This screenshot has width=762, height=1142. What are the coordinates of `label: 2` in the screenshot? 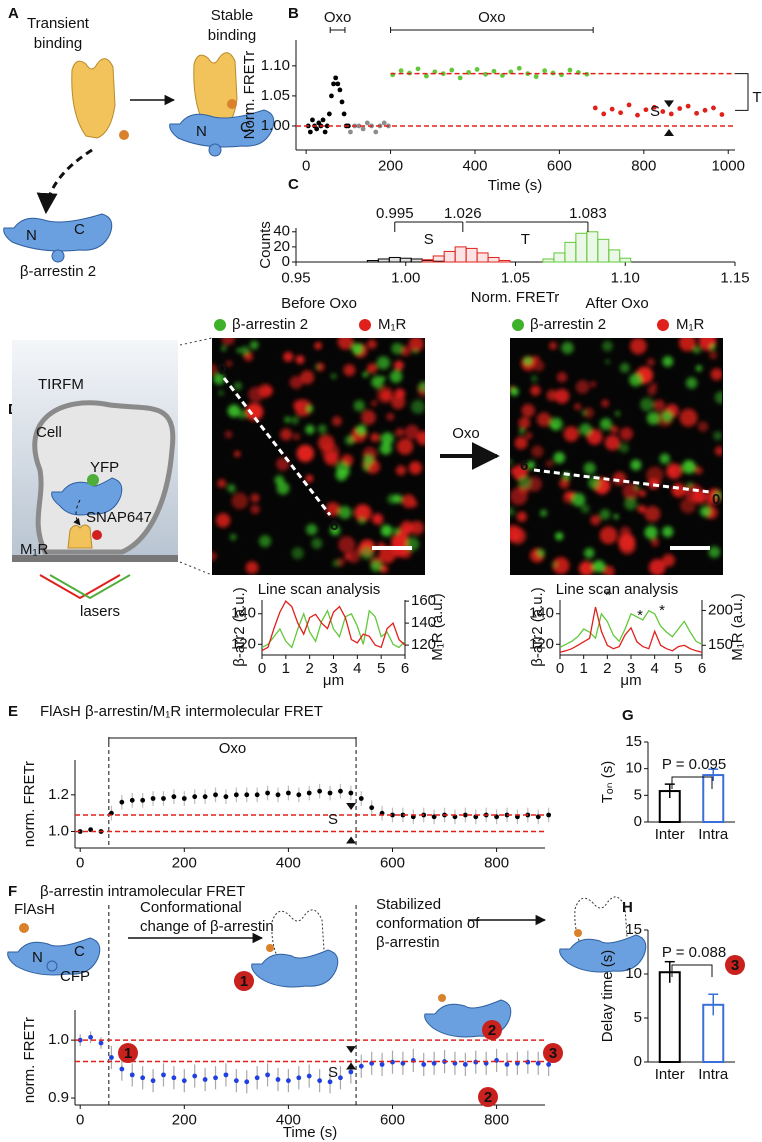 It's located at (488, 1097).